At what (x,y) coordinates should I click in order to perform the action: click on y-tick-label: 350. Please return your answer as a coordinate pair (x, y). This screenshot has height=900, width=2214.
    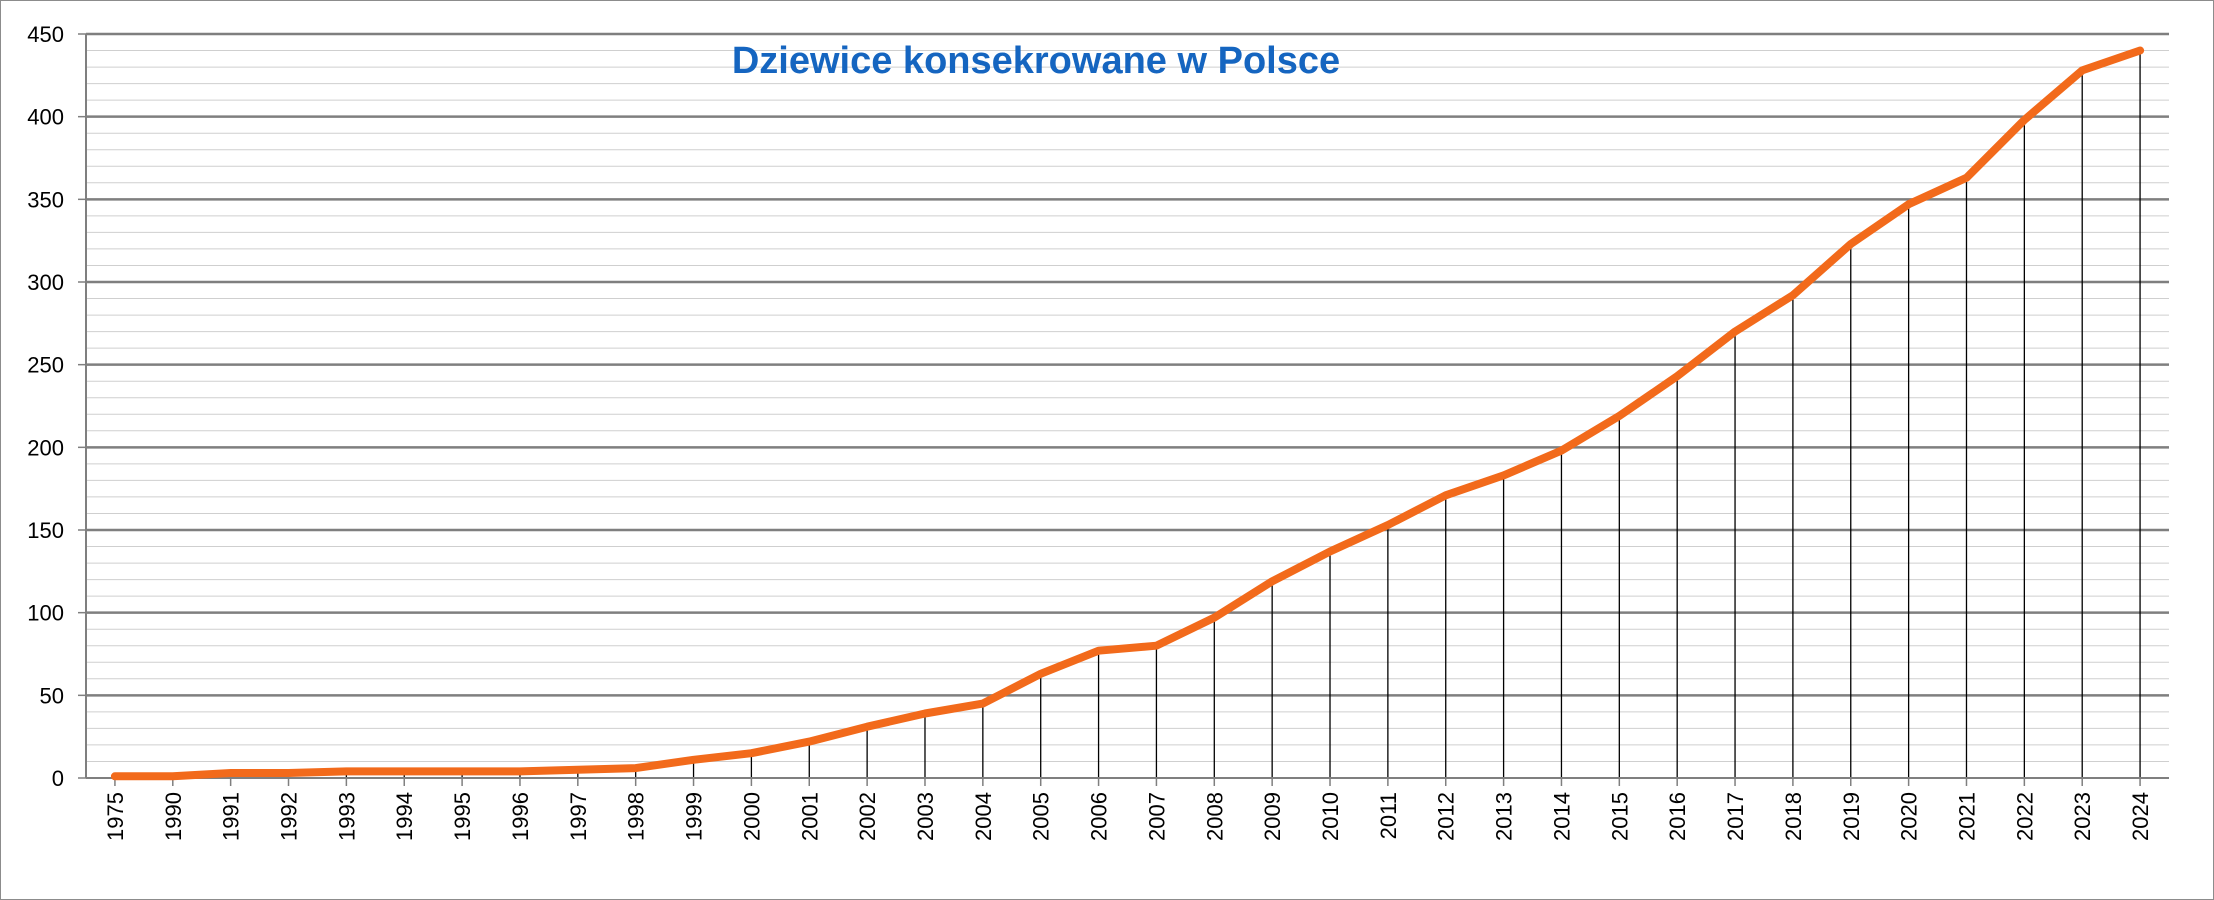
    Looking at the image, I should click on (45, 199).